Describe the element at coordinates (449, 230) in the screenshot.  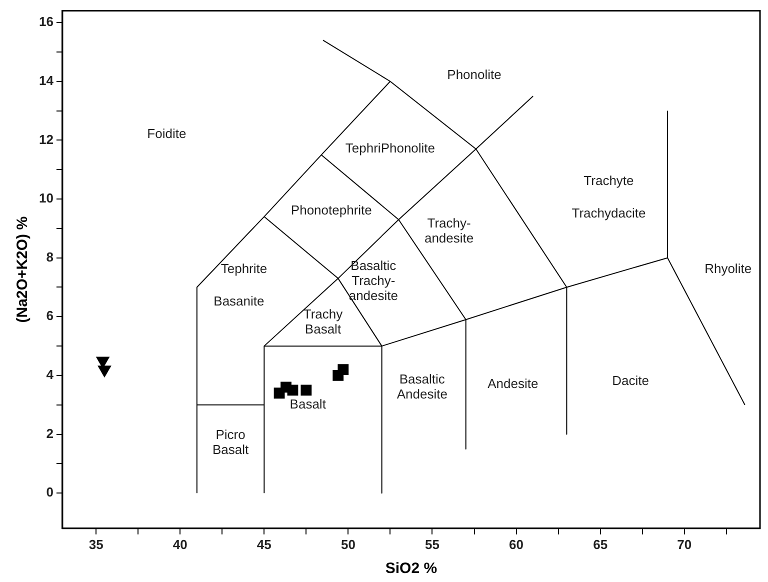
I see `annotation: Trachy- andesite` at that location.